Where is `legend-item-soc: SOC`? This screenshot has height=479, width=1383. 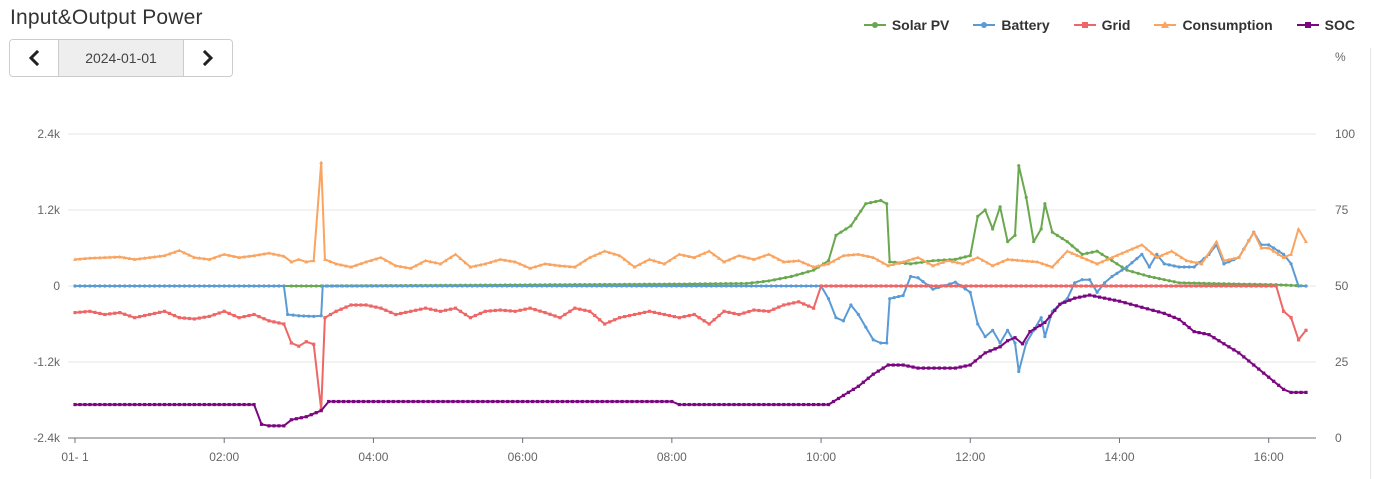 legend-item-soc: SOC is located at coordinates (1325, 25).